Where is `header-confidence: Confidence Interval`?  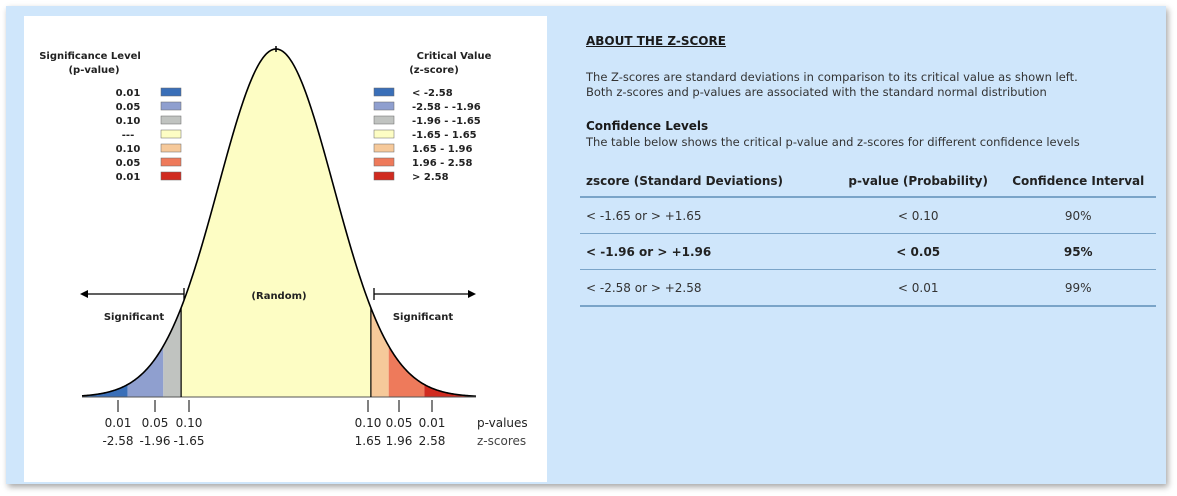 header-confidence: Confidence Interval is located at coordinates (1078, 182).